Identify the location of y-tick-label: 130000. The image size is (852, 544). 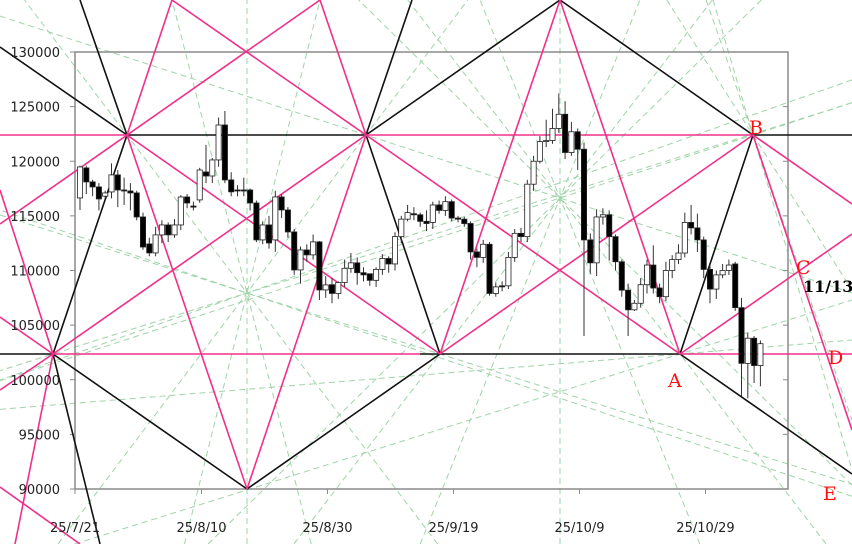
(35, 53).